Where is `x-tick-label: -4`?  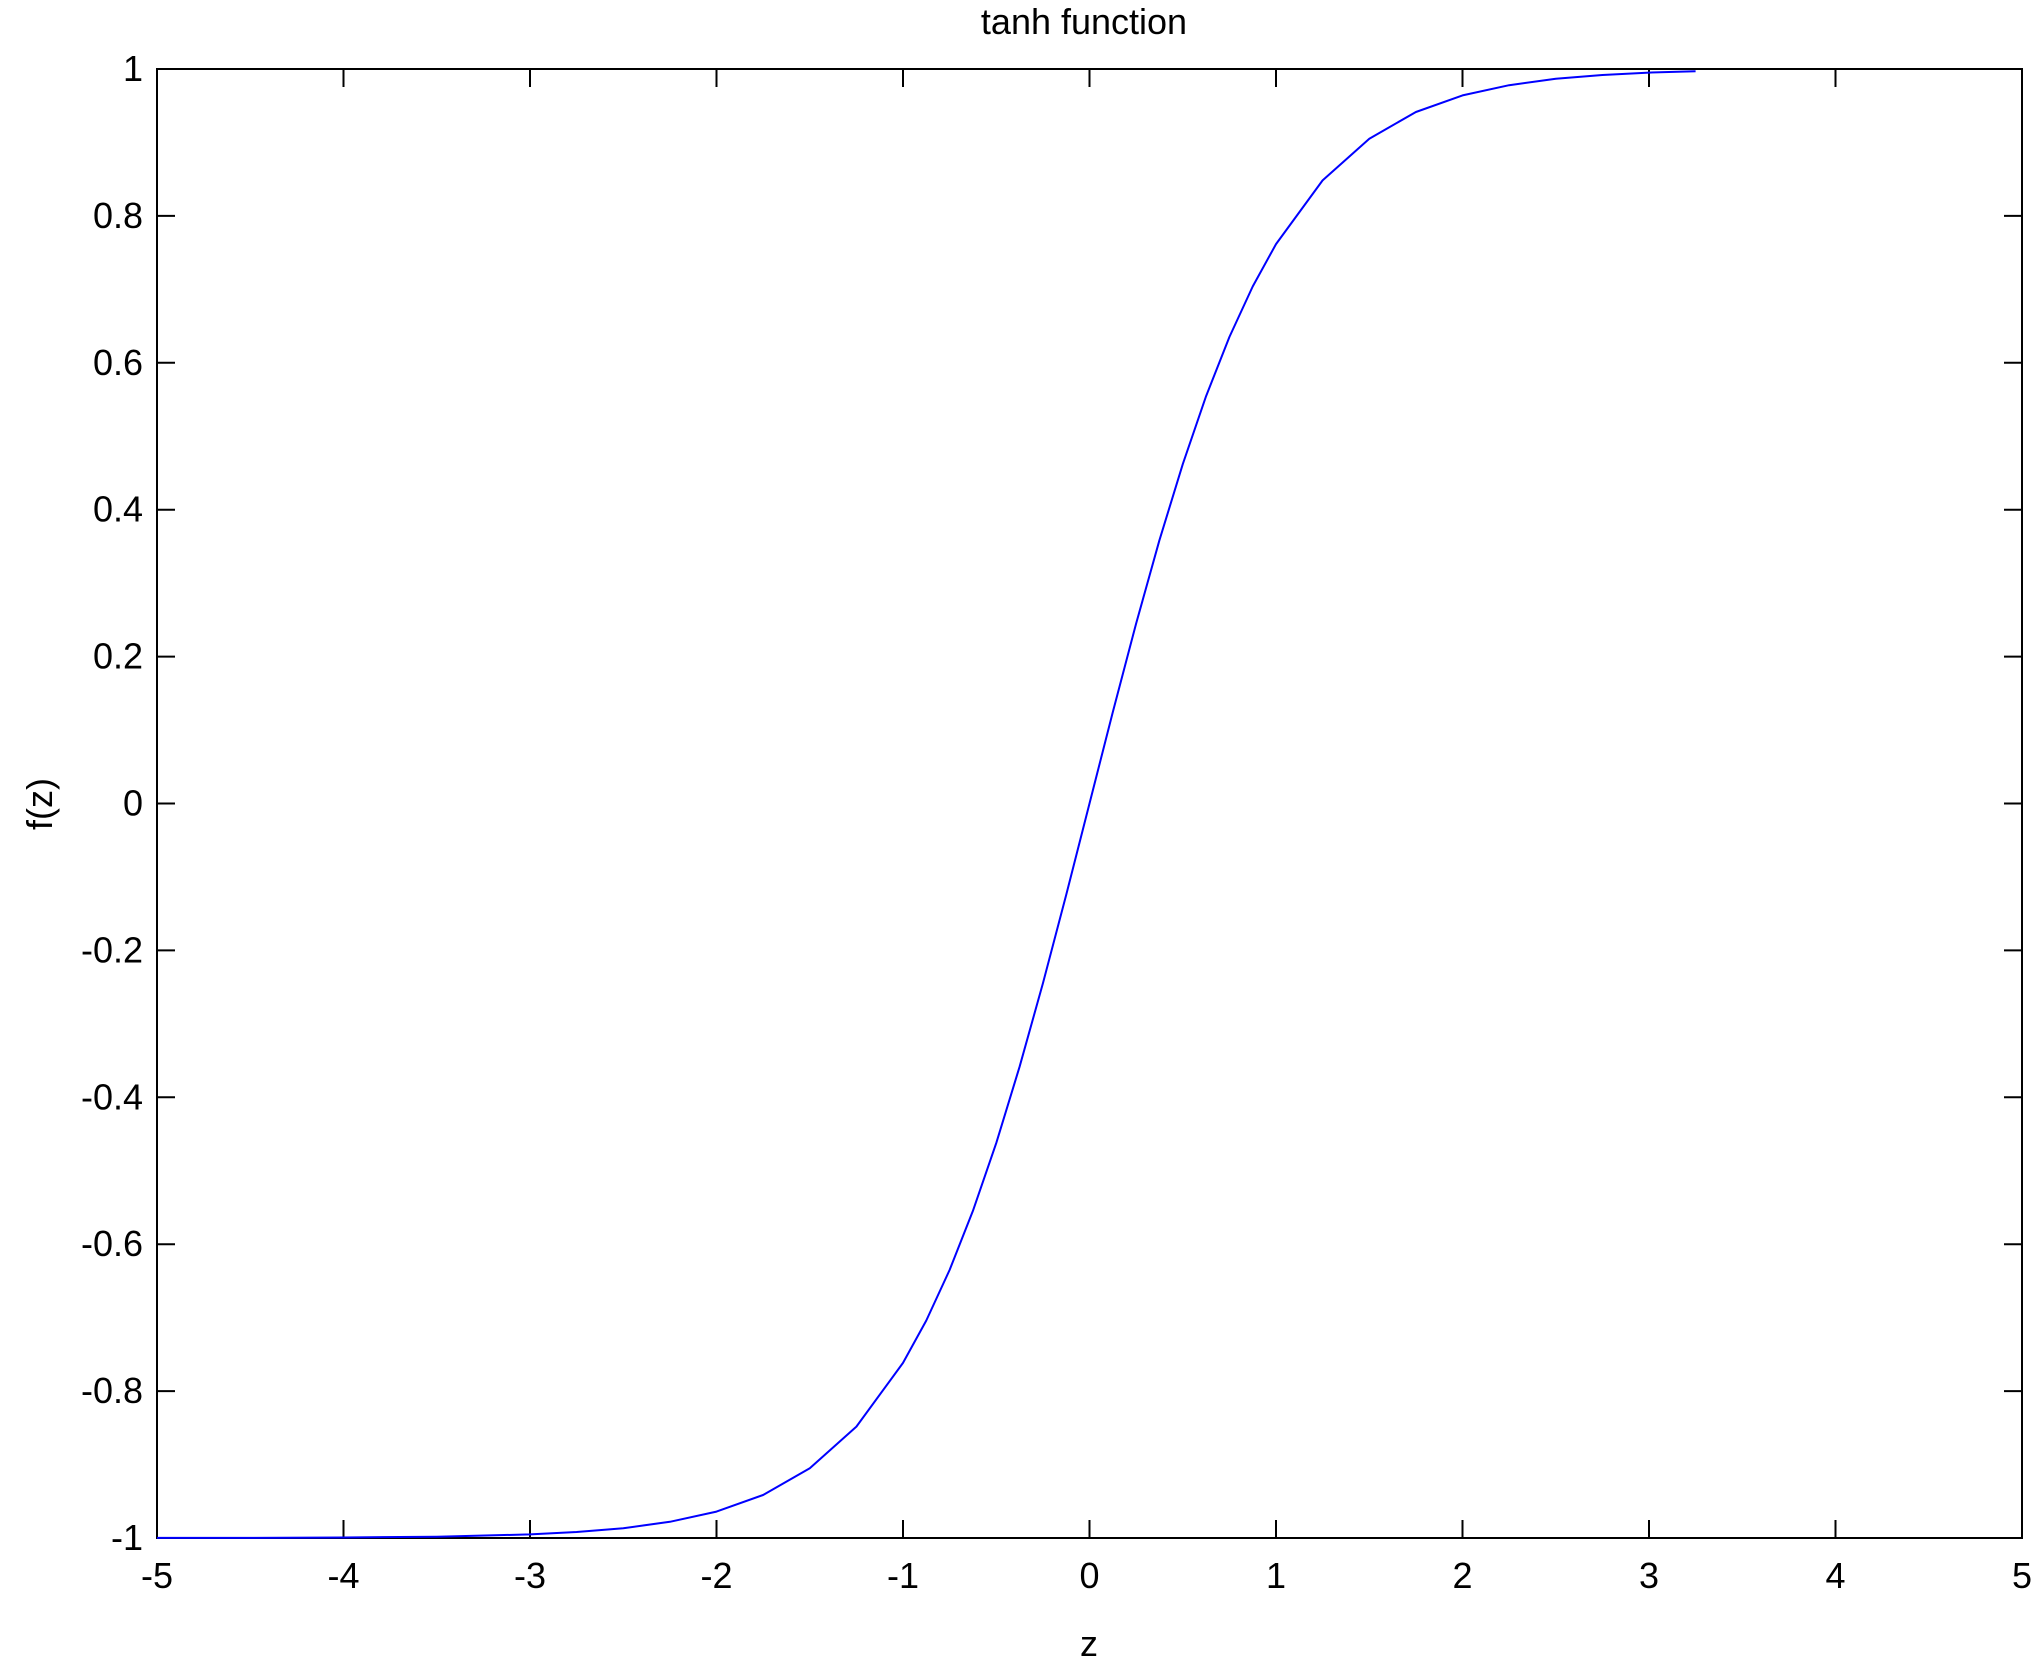
x-tick-label: -4 is located at coordinates (343, 1575).